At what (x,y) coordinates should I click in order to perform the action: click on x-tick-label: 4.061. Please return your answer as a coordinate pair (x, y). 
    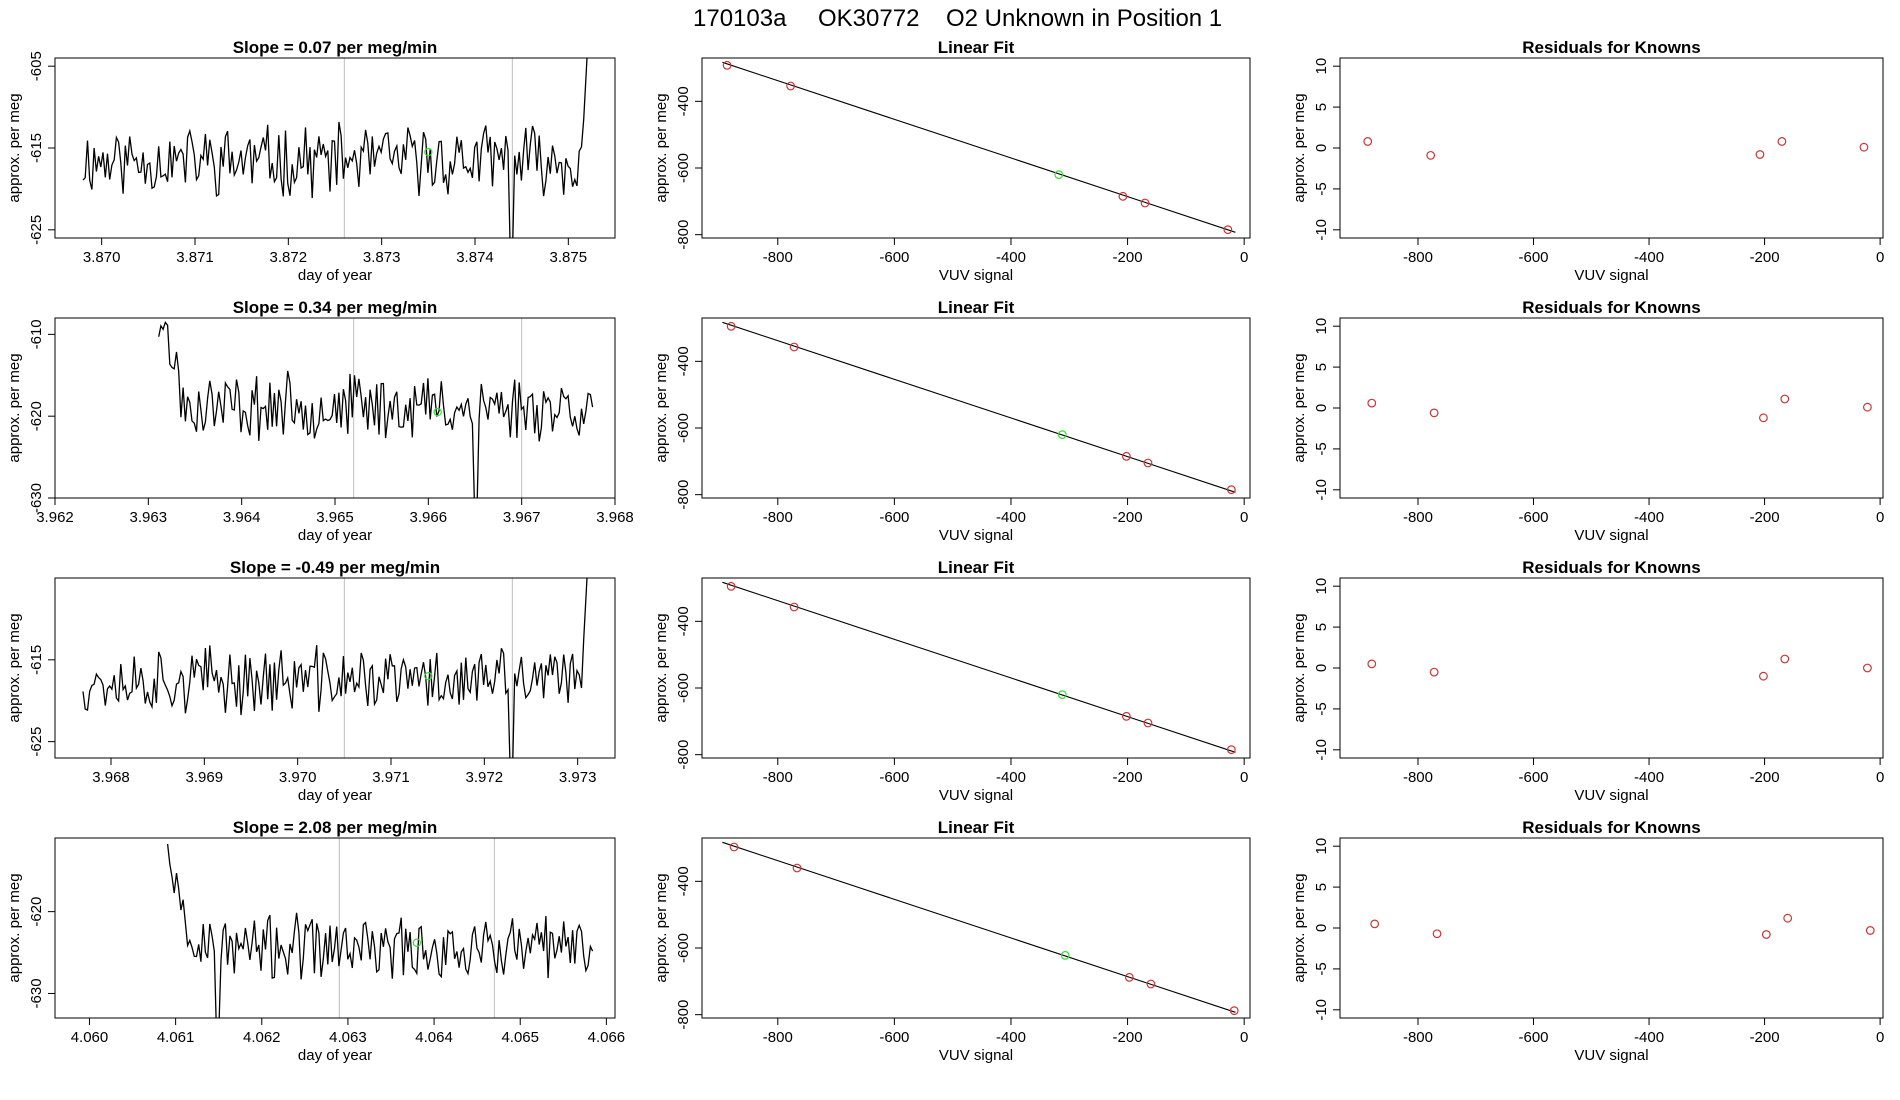
    Looking at the image, I should click on (176, 1037).